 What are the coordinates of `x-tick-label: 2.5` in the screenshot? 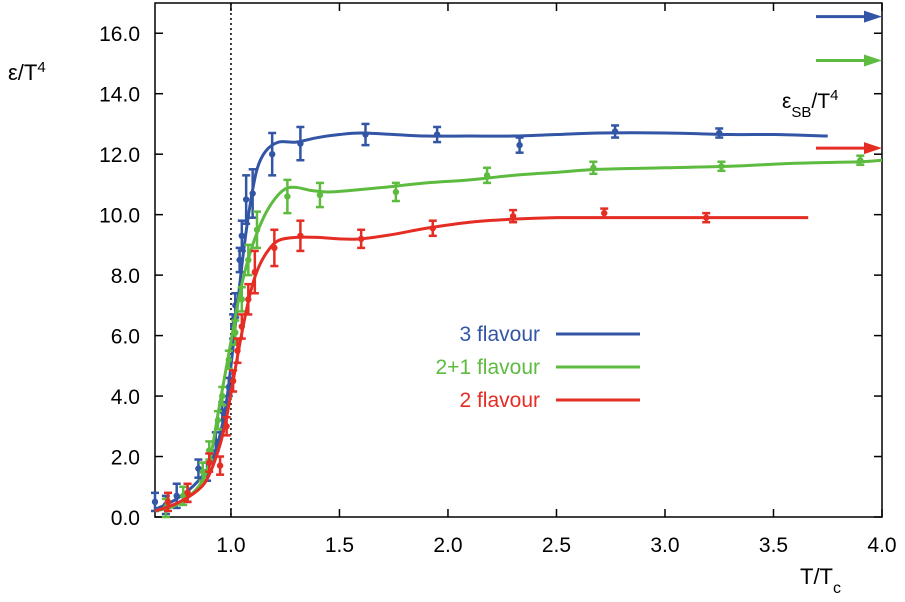 It's located at (556, 545).